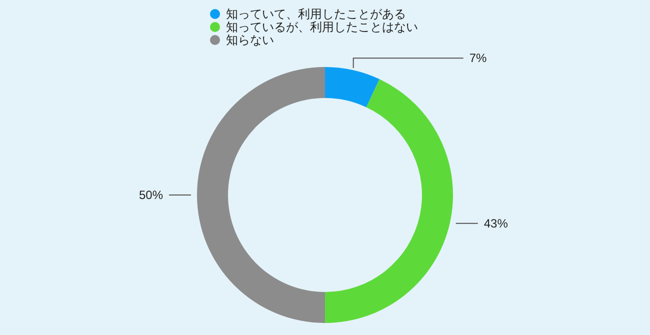 Image resolution: width=650 pixels, height=335 pixels. I want to click on legend-label: 知っているが、利用したことはない, so click(322, 27).